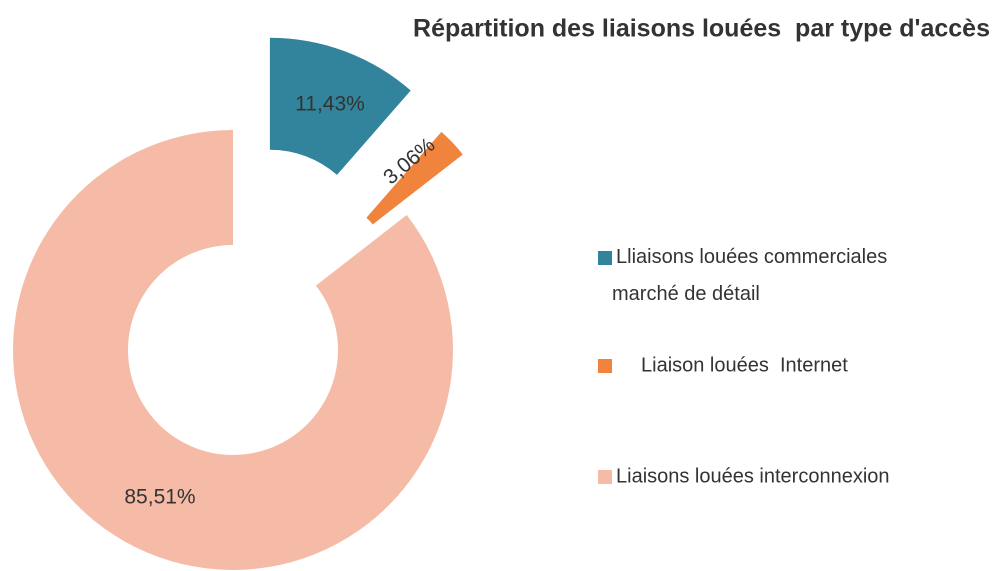 This screenshot has height=571, width=994. What do you see at coordinates (686, 294) in the screenshot?
I see `legend-line: marché de détail` at bounding box center [686, 294].